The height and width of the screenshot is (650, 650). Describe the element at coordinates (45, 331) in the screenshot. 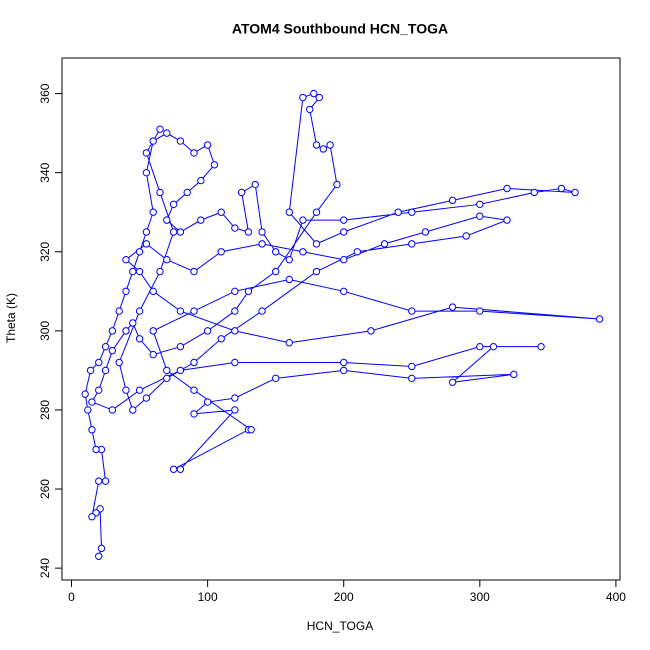

I see `y-tick-label: 300` at that location.